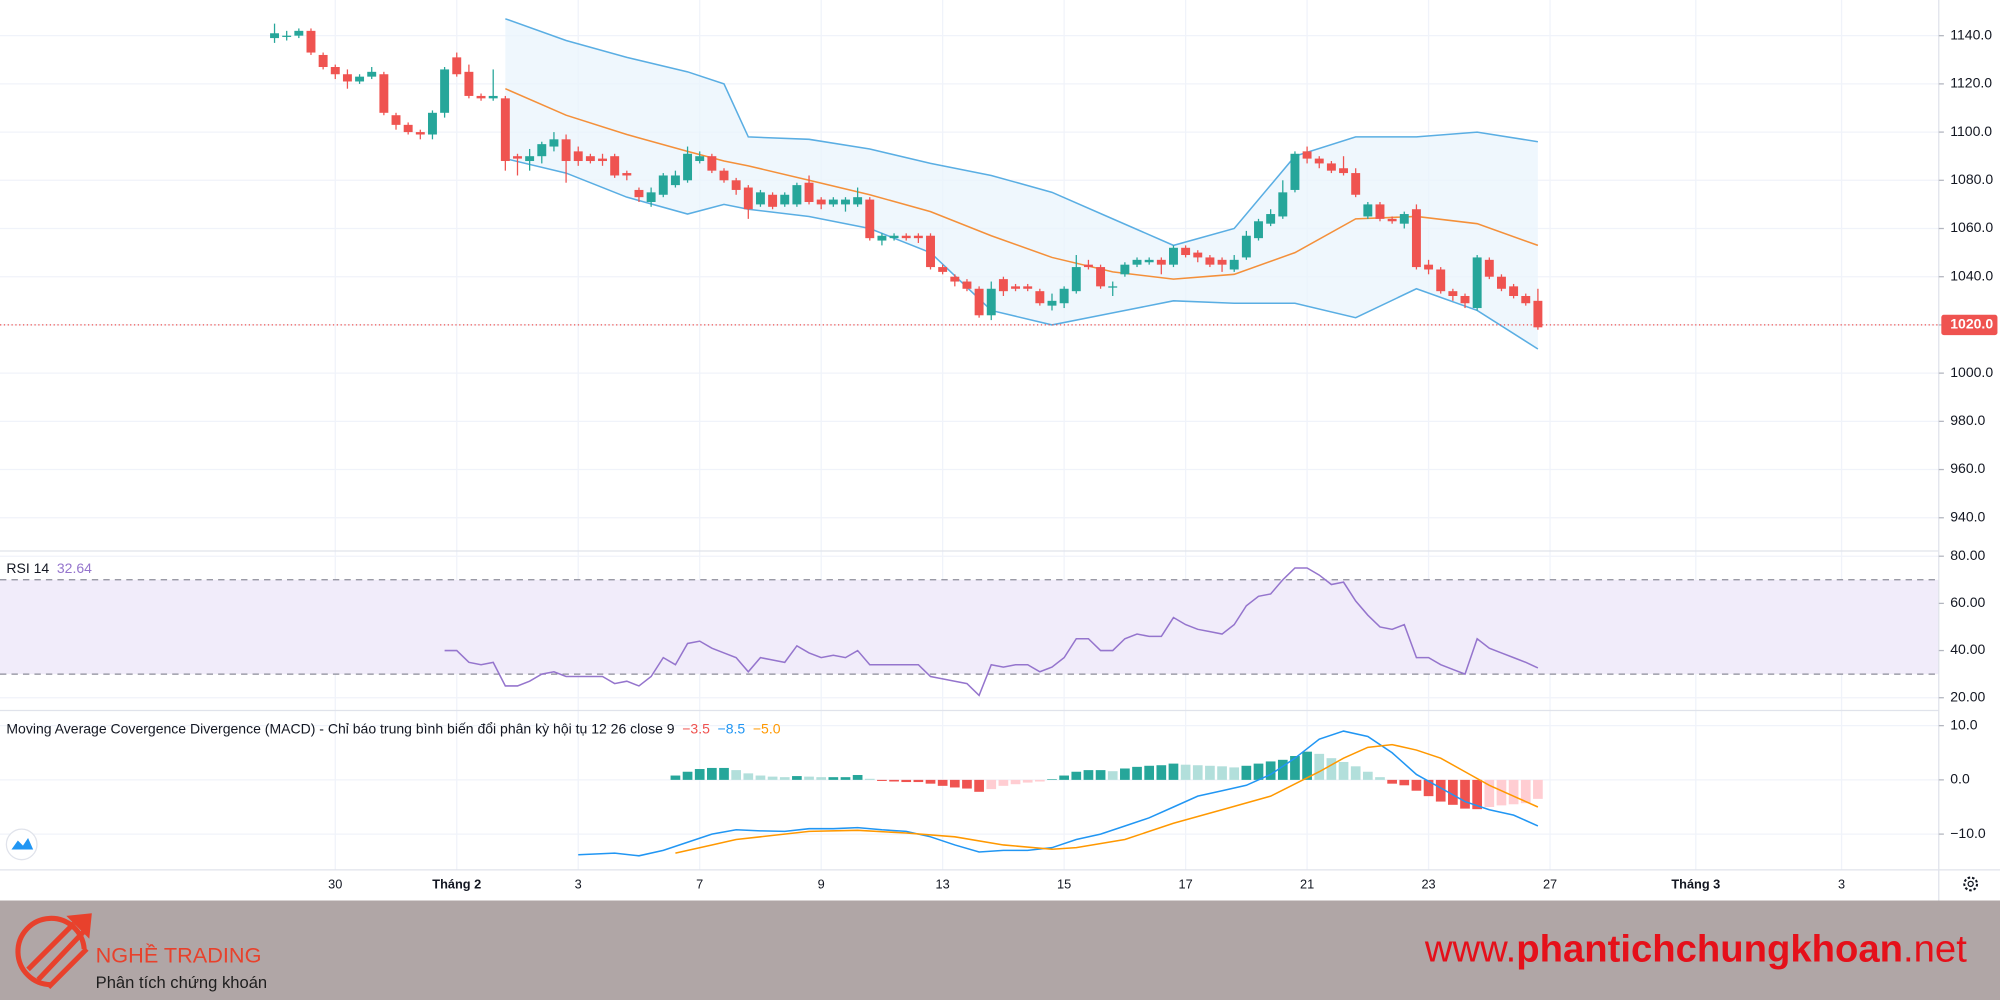  I want to click on y-tick-label: 0.0, so click(1960, 779).